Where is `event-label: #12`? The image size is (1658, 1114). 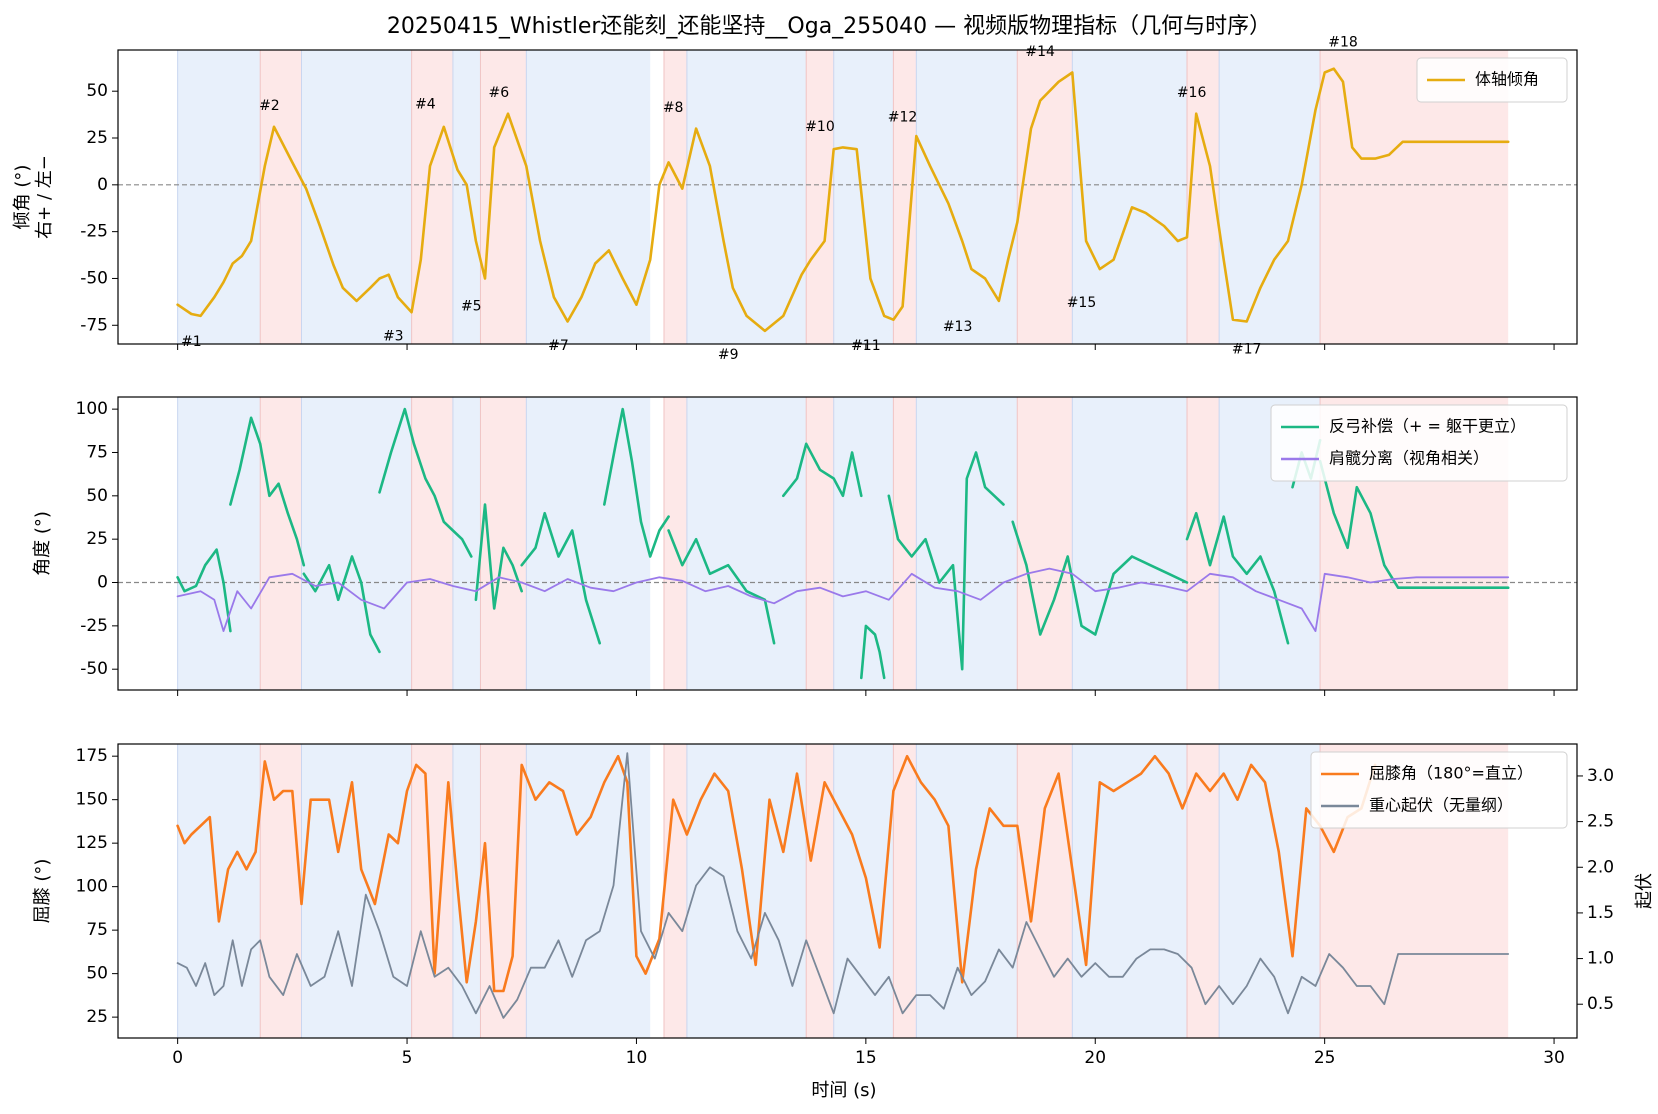
event-label: #12 is located at coordinates (903, 117).